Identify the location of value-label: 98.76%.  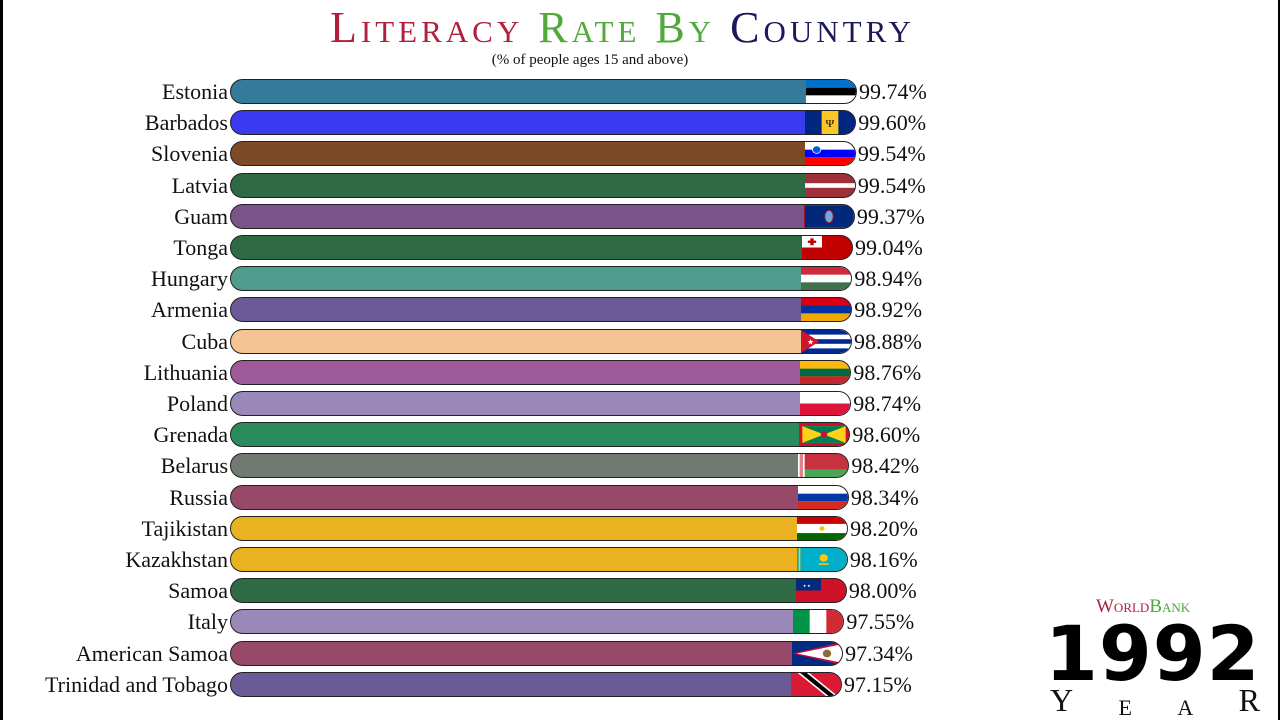
(887, 372).